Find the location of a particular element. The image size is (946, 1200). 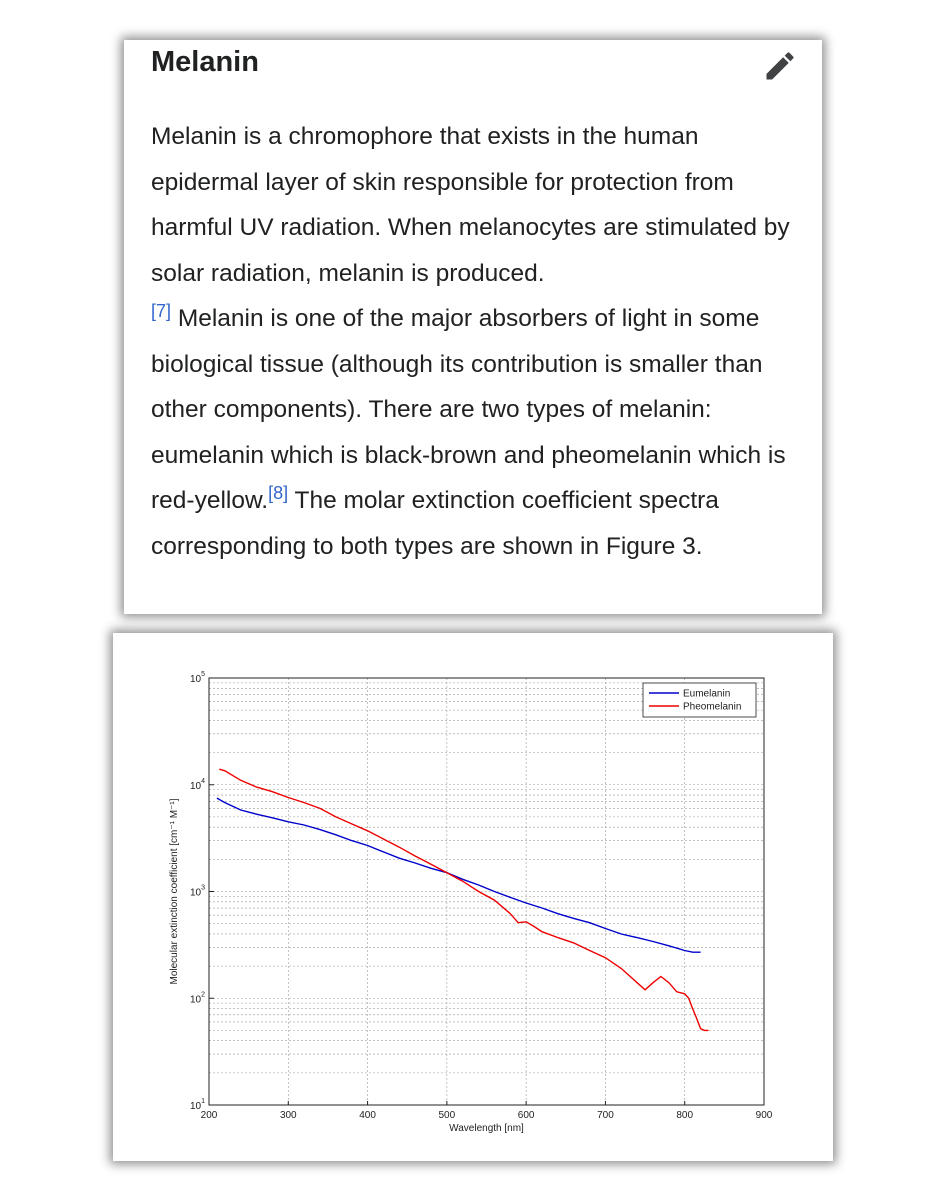

series-line-pheomelanin is located at coordinates (464, 900).